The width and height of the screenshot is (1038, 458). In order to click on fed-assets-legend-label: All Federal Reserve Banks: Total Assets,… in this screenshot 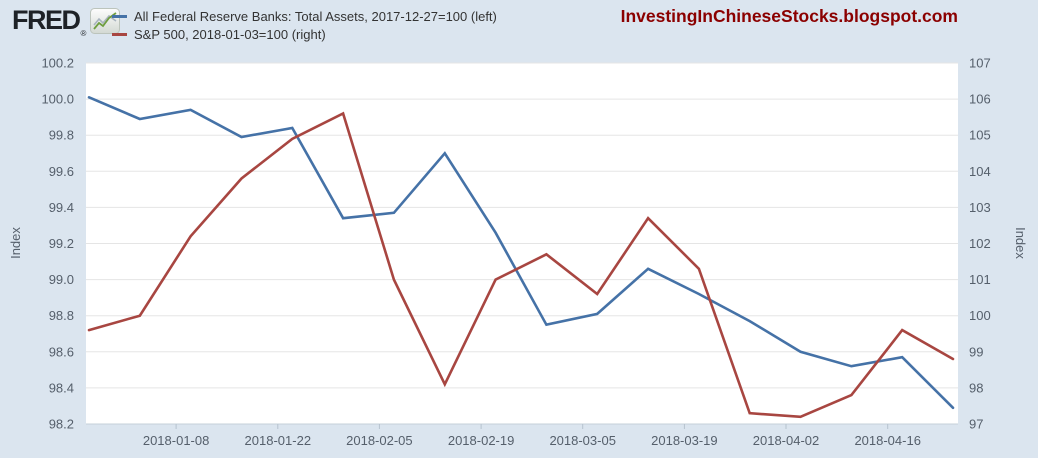, I will do `click(315, 16)`.